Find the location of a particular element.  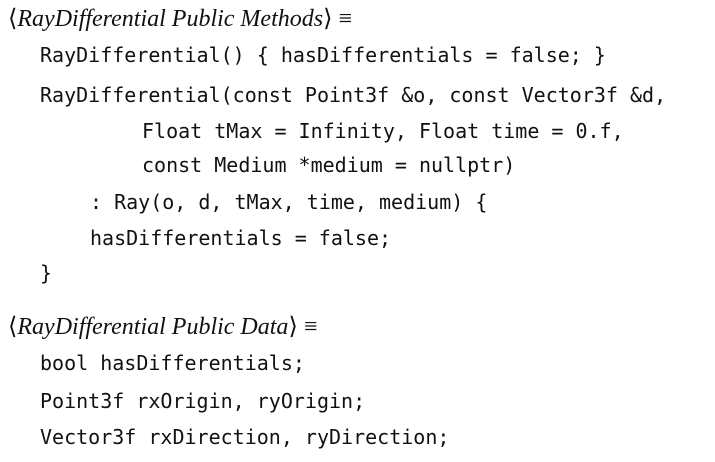

code-line: Float tMax = Infinity, Float time = 0.f, is located at coordinates (383, 131).